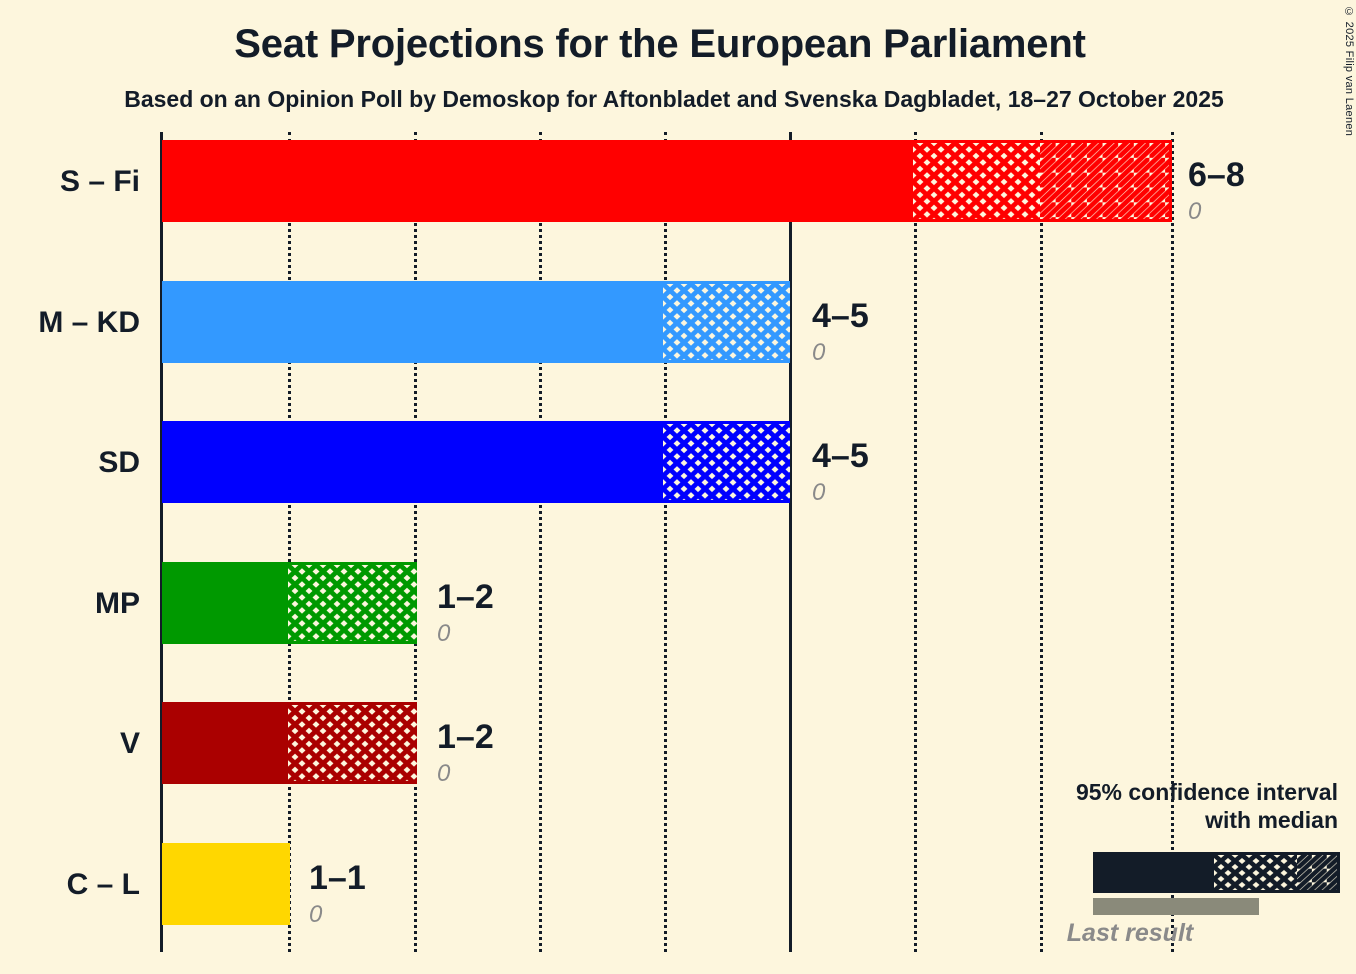  What do you see at coordinates (129, 743) in the screenshot?
I see `party-label: V` at bounding box center [129, 743].